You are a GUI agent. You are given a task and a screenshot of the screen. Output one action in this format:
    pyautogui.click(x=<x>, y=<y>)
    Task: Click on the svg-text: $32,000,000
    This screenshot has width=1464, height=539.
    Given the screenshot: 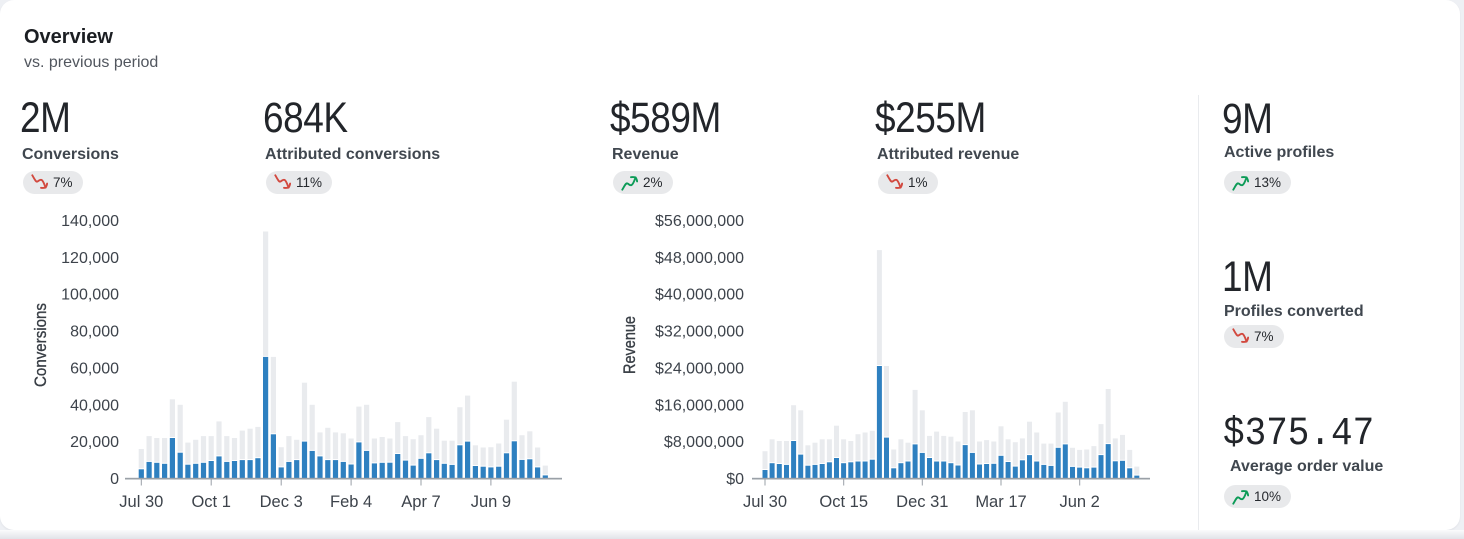 What is the action you would take?
    pyautogui.click(x=699, y=332)
    